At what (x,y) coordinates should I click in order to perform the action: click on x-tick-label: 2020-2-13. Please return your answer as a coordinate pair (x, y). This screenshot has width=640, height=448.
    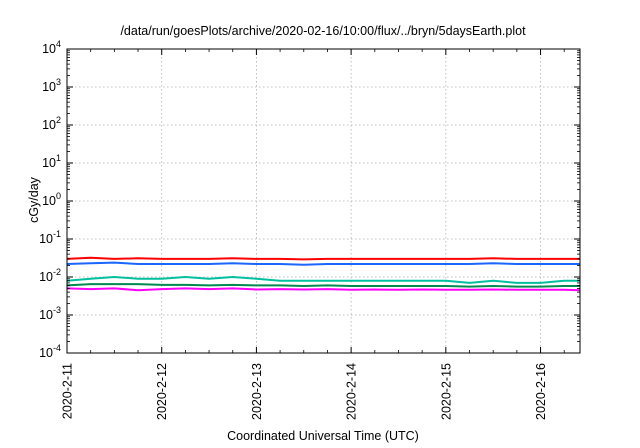
    Looking at the image, I should click on (257, 391).